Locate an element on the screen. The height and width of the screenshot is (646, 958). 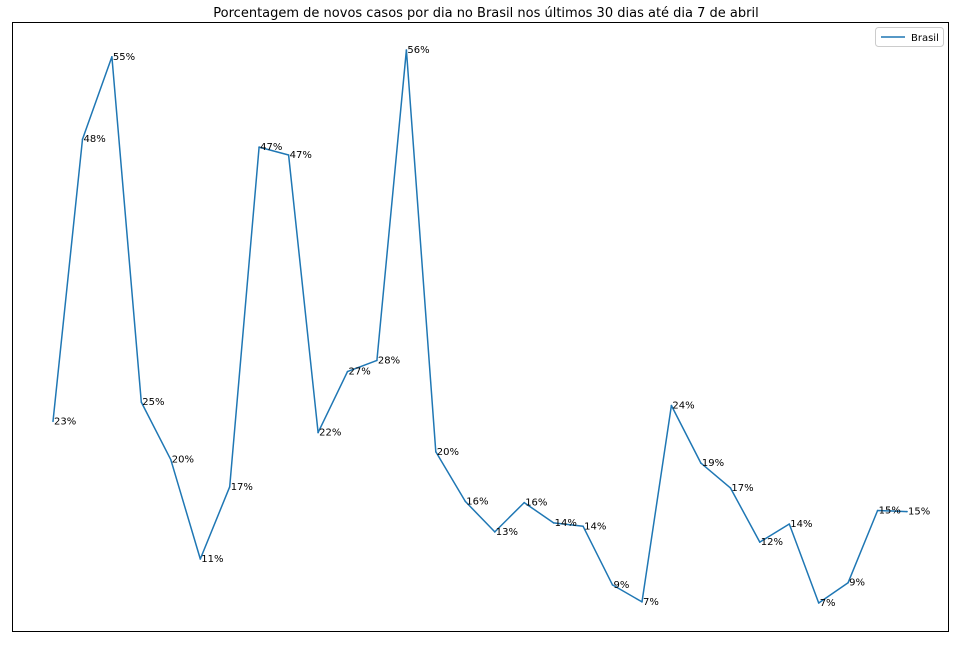
data-label: 56% is located at coordinates (418, 50).